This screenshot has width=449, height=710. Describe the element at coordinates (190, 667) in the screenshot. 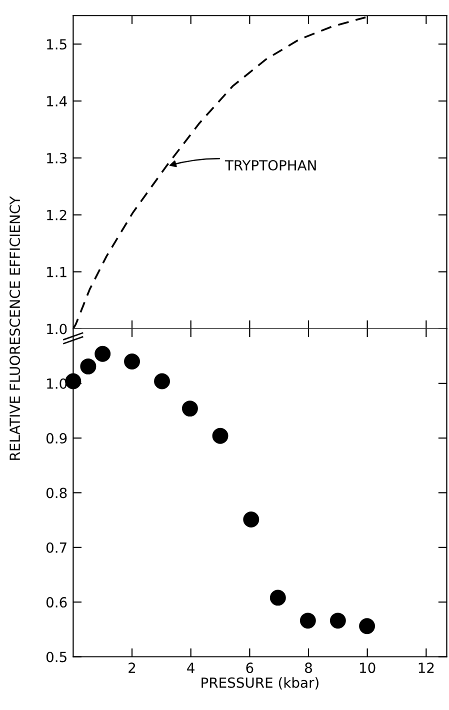

I see `x-tick-label: 4` at that location.